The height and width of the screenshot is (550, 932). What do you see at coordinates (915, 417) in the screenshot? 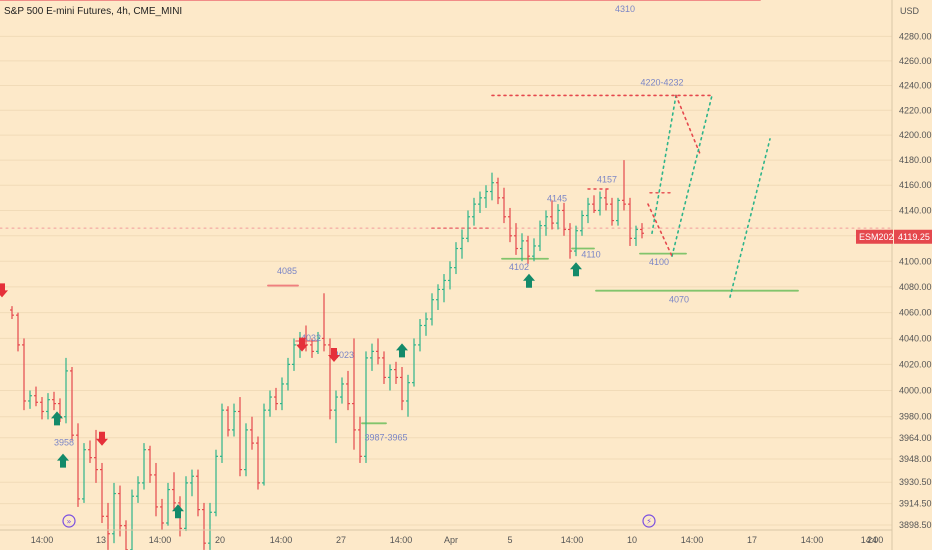
I see `y-tick-label: 3980.00` at bounding box center [915, 417].